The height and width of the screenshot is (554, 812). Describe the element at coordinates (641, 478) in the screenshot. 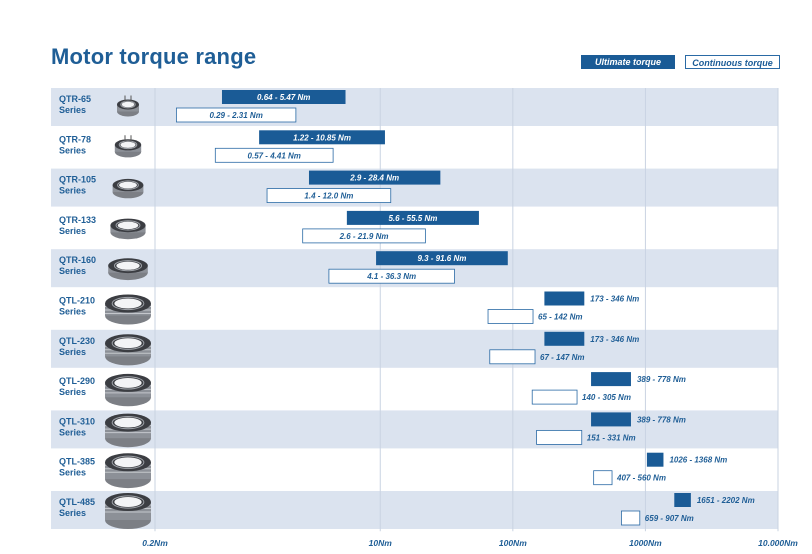

I see `continuous-torque-label: 407 - 560 Nm` at that location.